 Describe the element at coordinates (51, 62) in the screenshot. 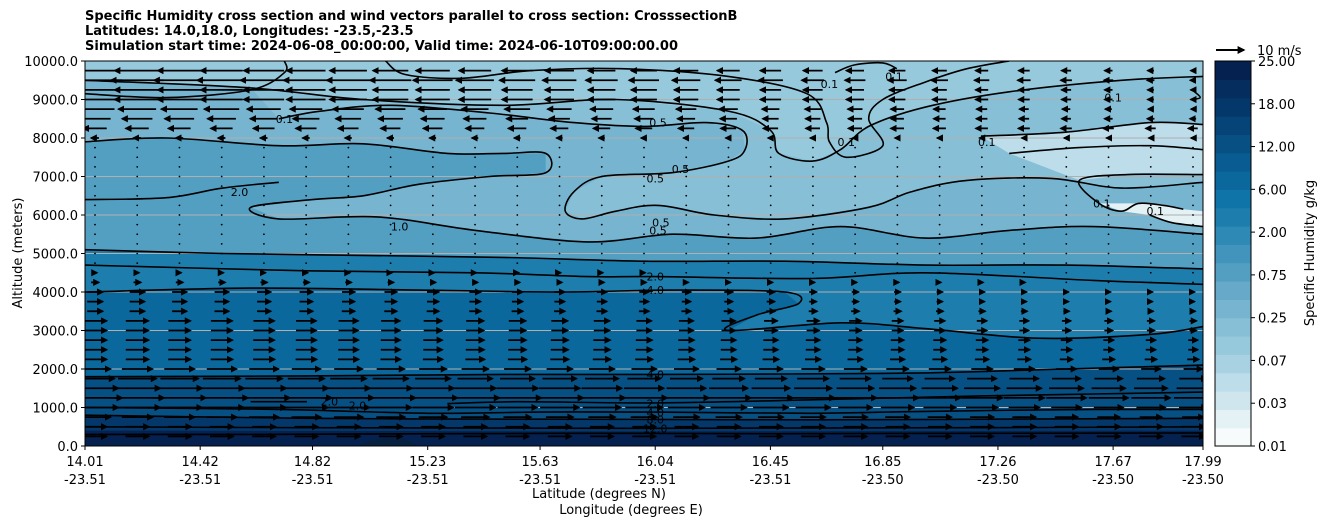

I see `y-tick-label-10: 10000.0` at that location.